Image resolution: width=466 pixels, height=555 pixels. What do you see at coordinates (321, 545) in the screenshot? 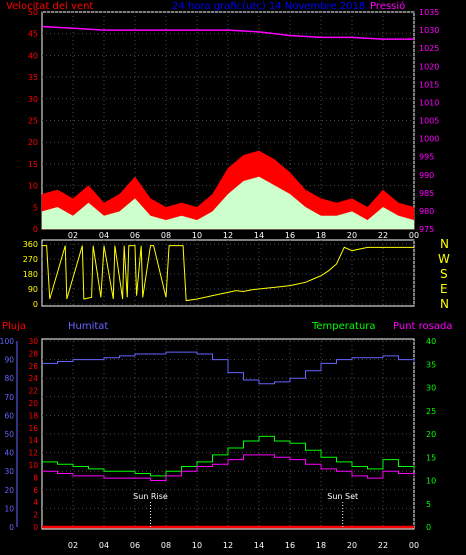
I see `x-tick-bottom-8: 18` at bounding box center [321, 545].